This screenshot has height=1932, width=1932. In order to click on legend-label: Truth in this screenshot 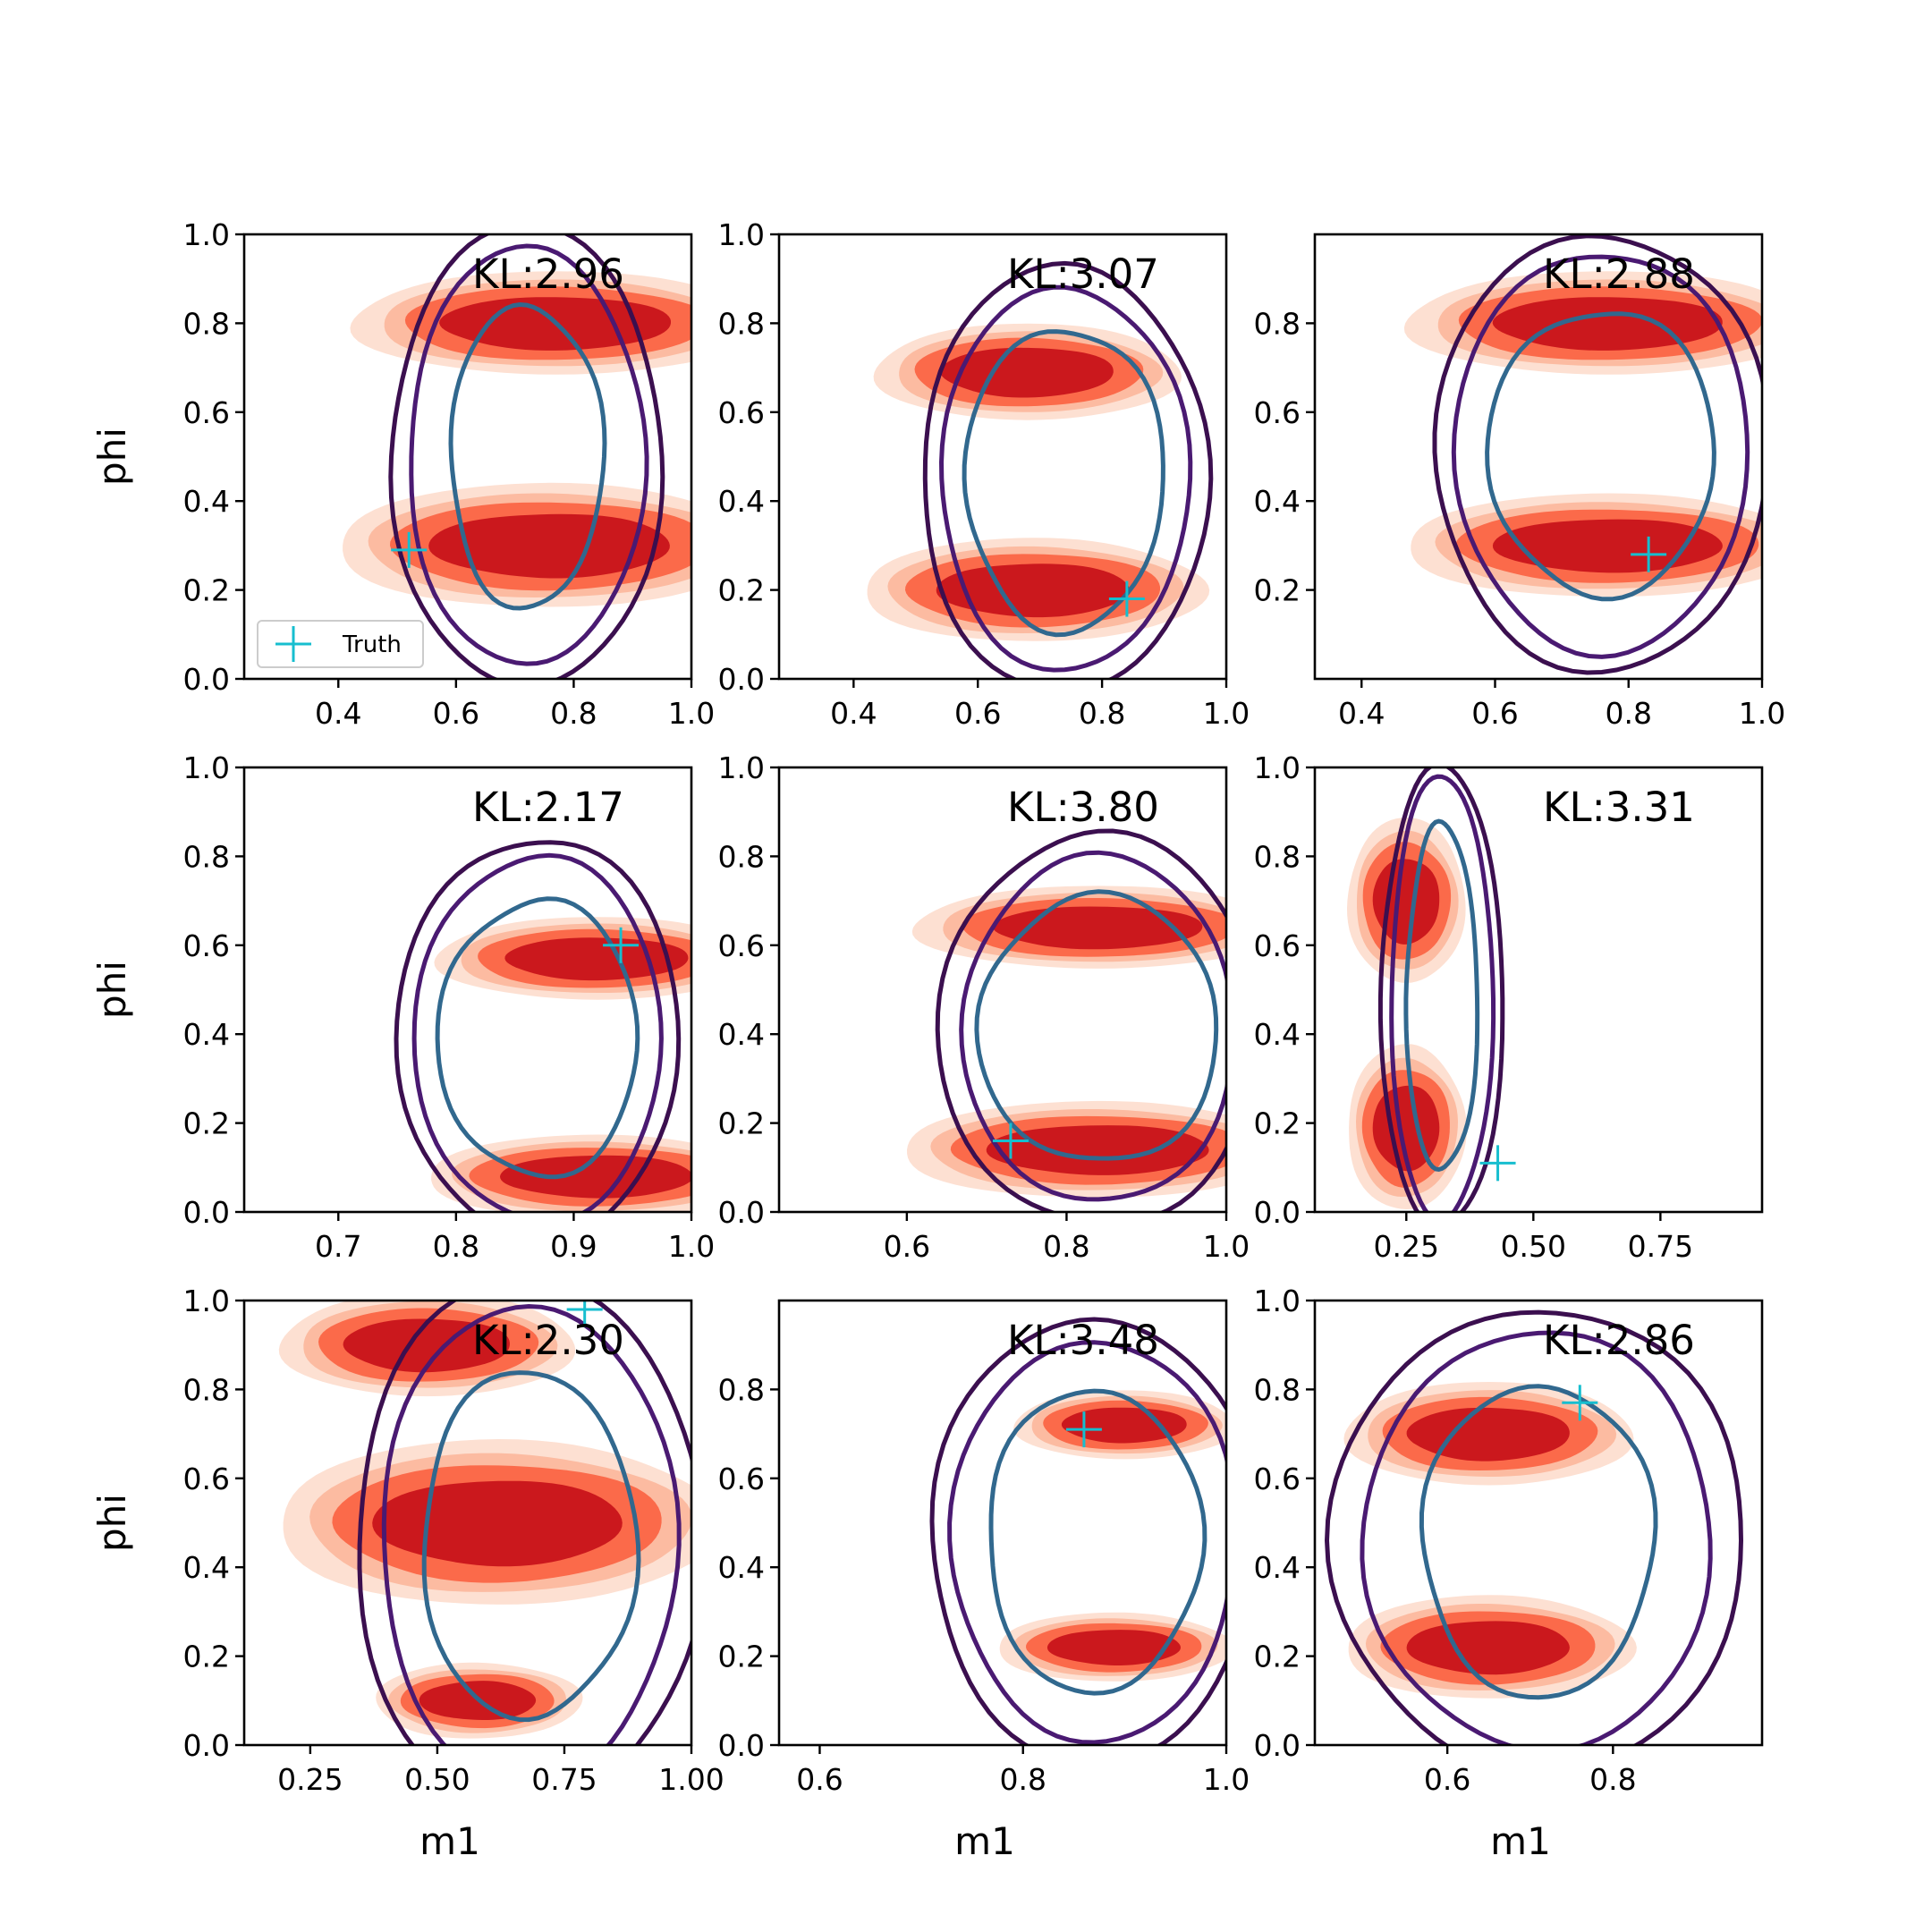, I will do `click(372, 644)`.